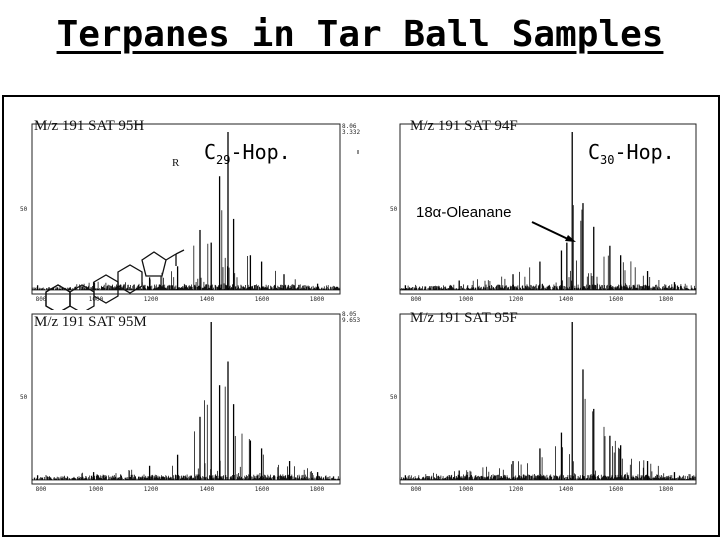 This screenshot has height=540, width=720. Describe the element at coordinates (260, 152) in the screenshot. I see `c29-suffix: -Hop.` at that location.